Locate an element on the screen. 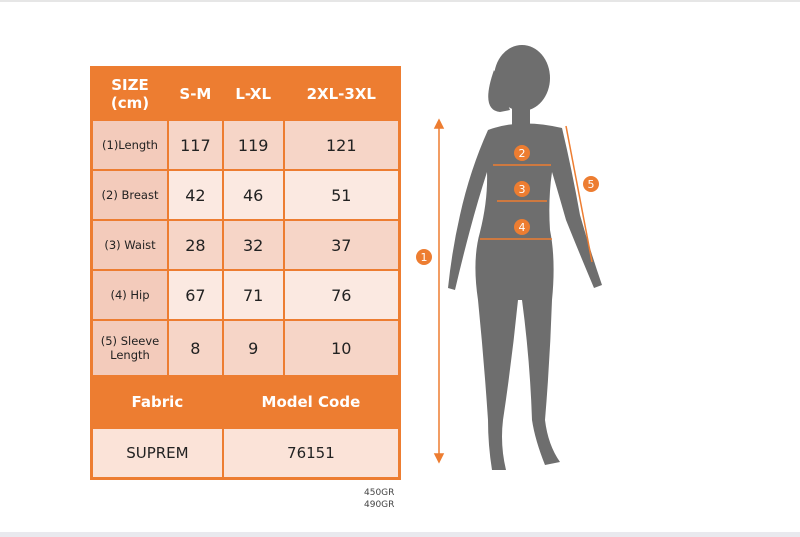 This screenshot has width=800, height=537. size-header-line1: SIZE is located at coordinates (130, 85).